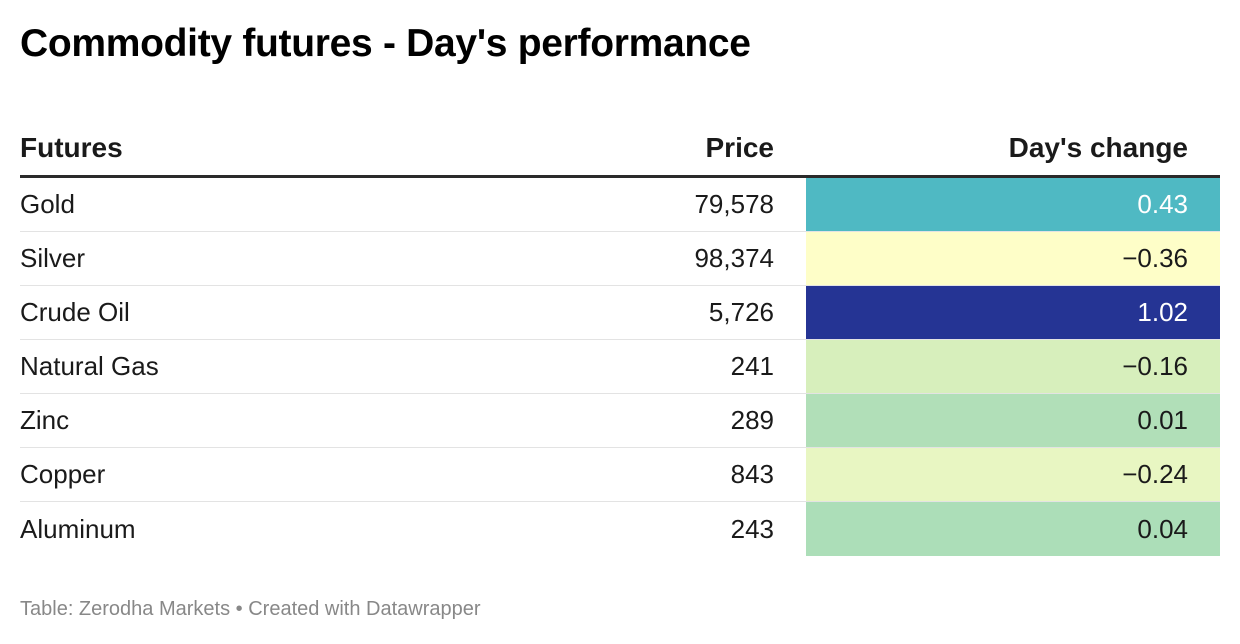 Image resolution: width=1240 pixels, height=644 pixels. Describe the element at coordinates (620, 313) in the screenshot. I see `table-row: Crude Oil 5,726 1.02` at that location.